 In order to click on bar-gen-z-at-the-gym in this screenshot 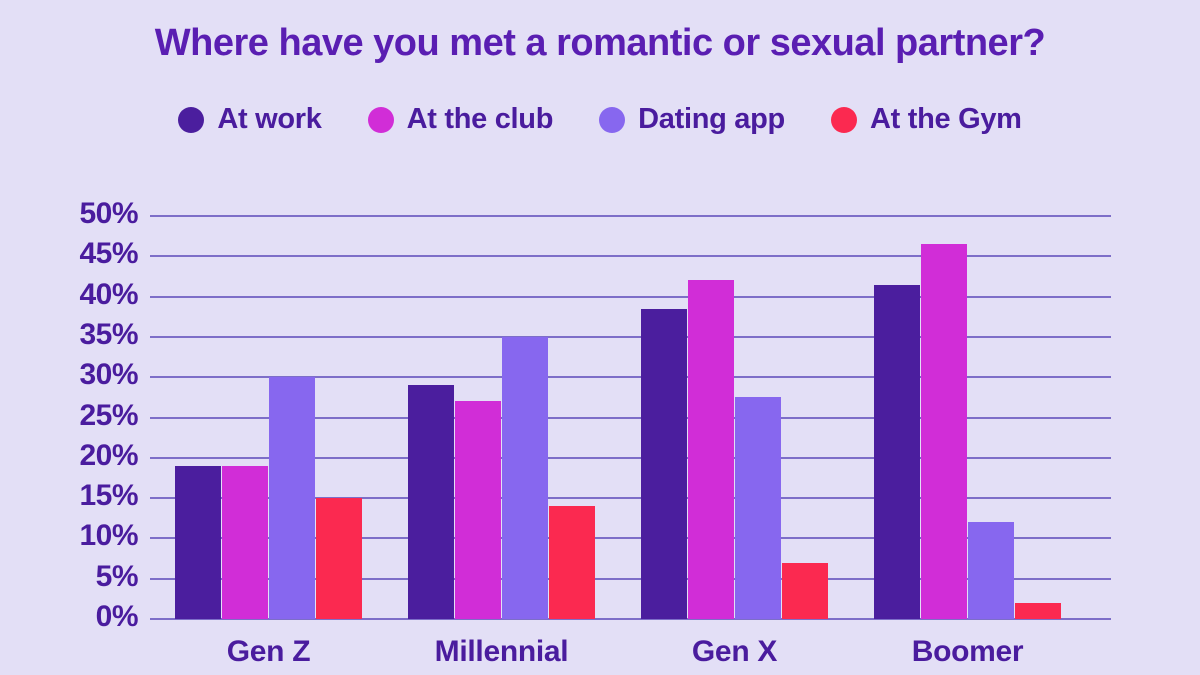, I will do `click(339, 558)`.